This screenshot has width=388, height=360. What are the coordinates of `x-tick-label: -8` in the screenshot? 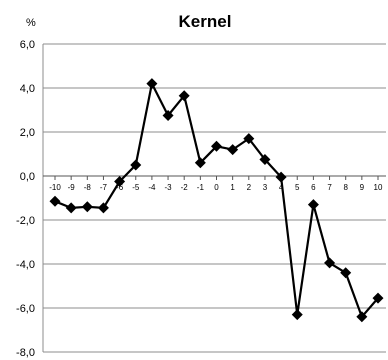 It's located at (88, 187).